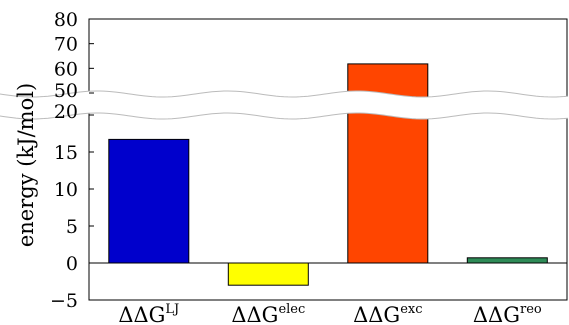 The height and width of the screenshot is (325, 569). I want to click on y-tick-label: 20, so click(66, 112).